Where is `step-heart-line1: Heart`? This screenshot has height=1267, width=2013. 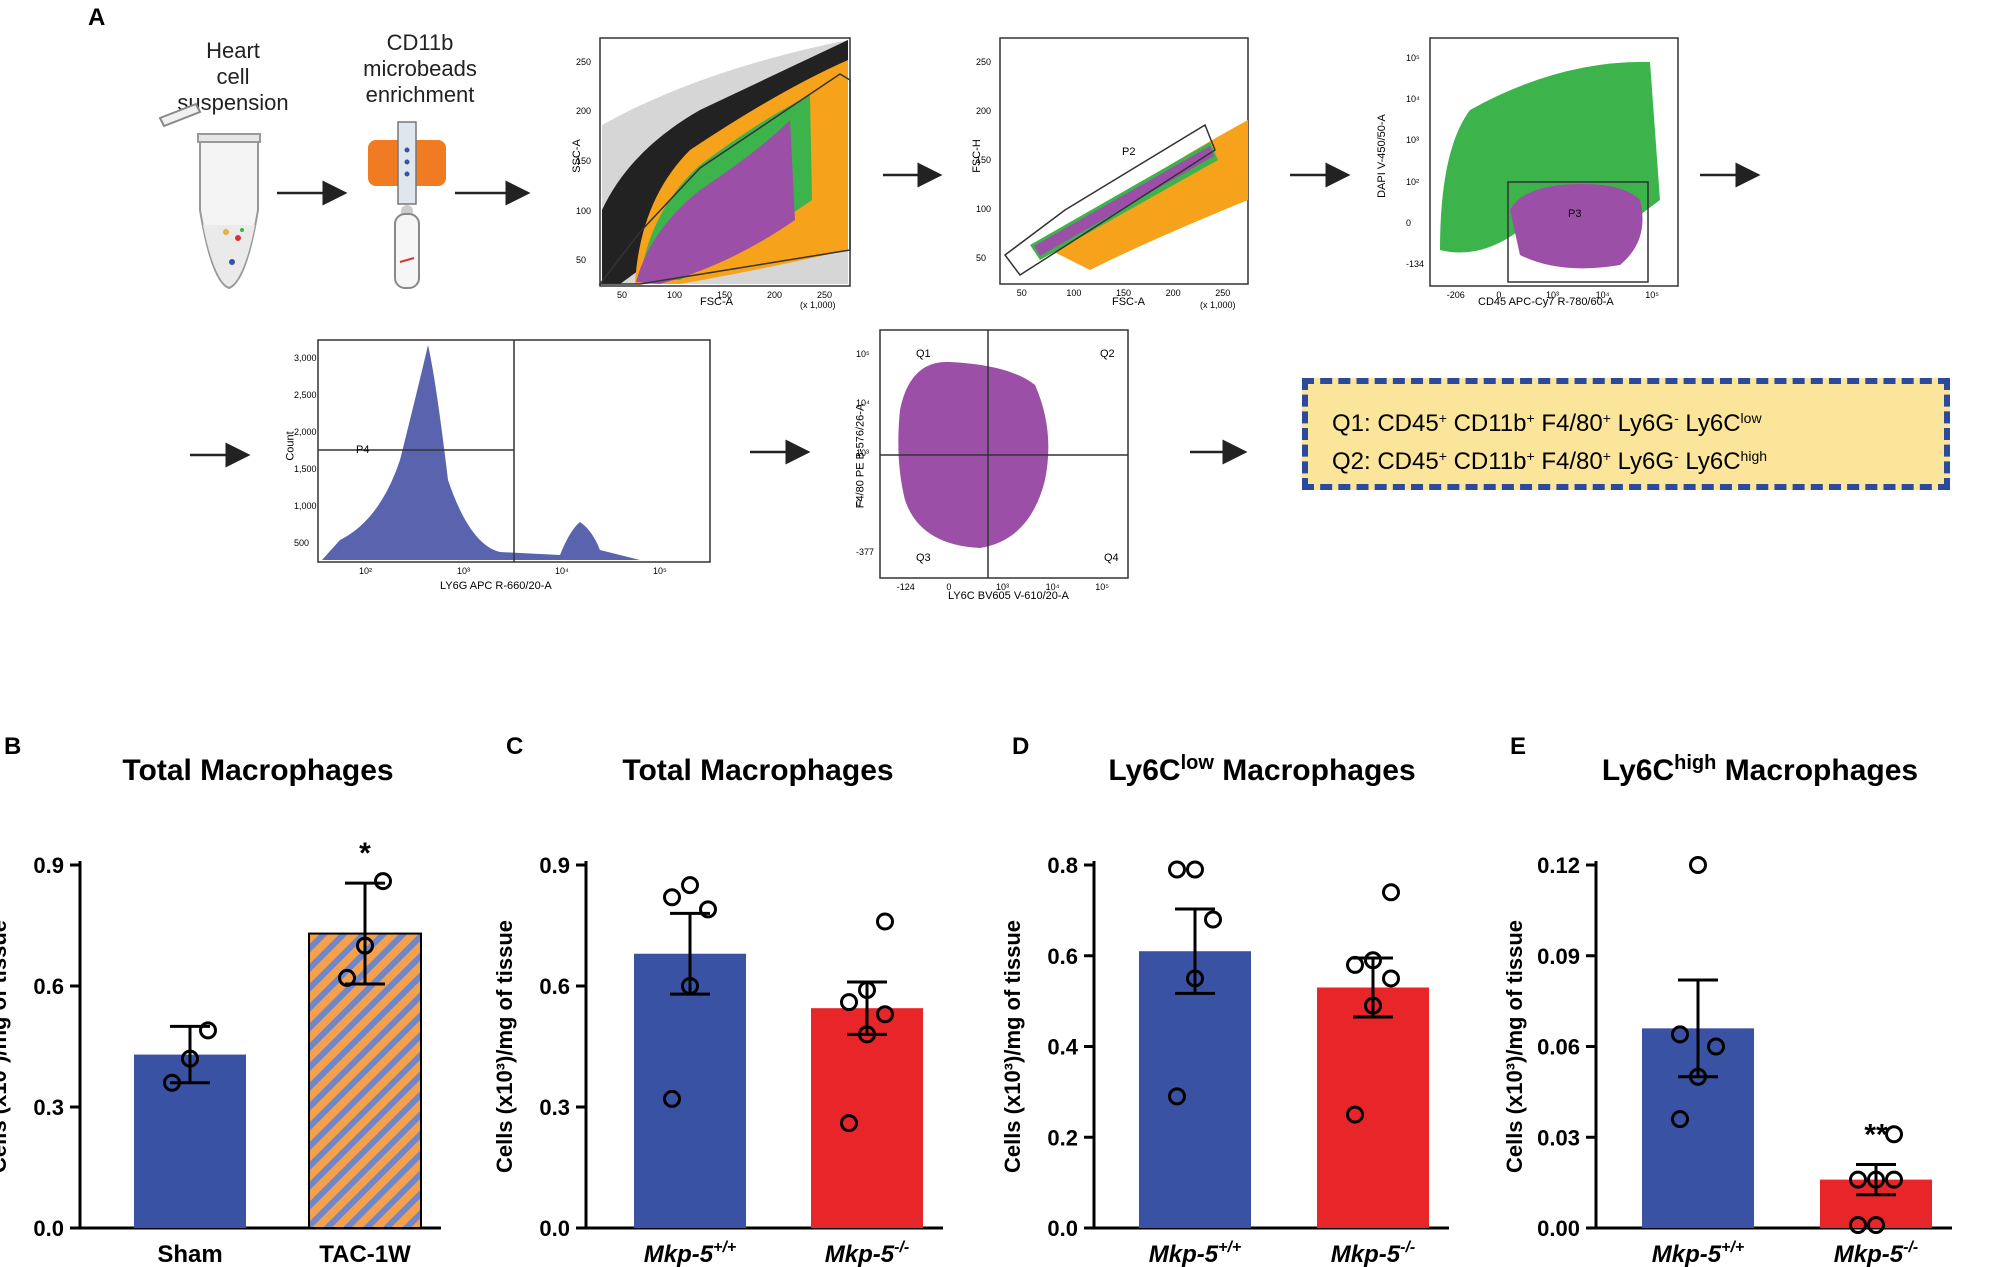
step-heart-line1: Heart is located at coordinates (233, 50).